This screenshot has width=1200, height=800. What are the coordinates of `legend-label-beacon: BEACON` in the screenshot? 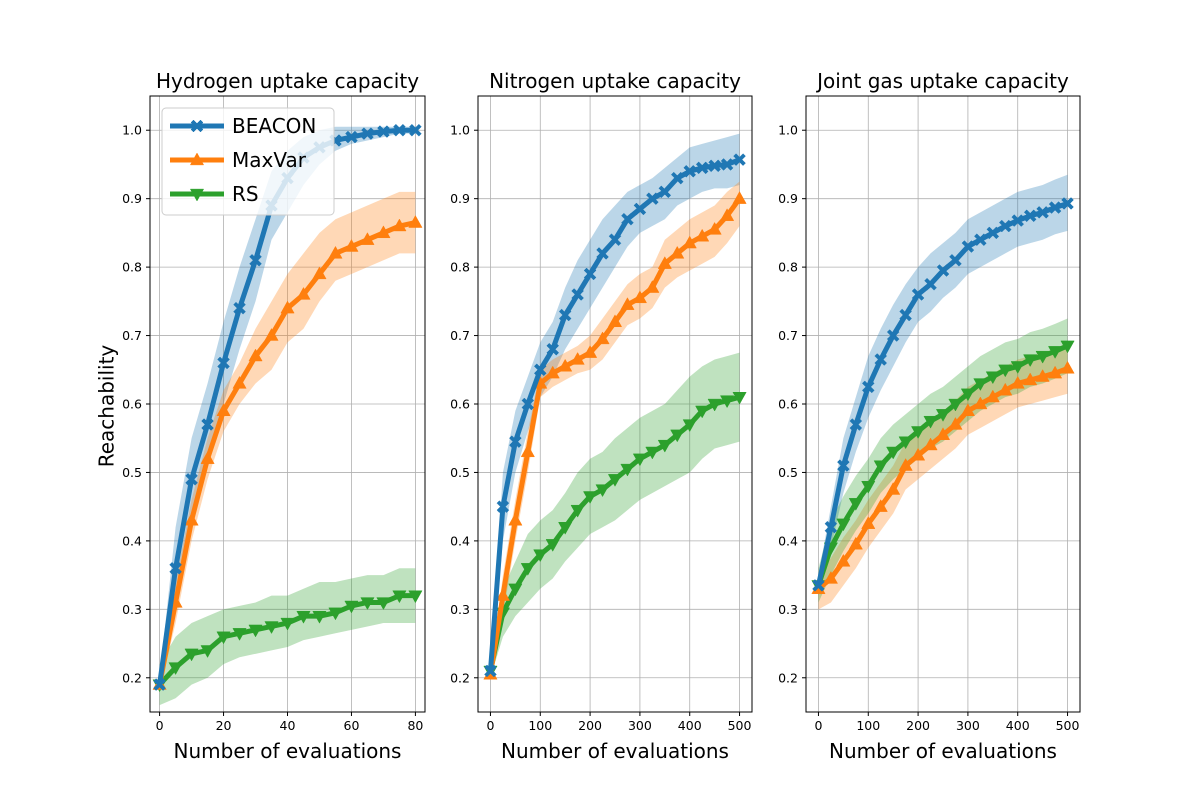 It's located at (274, 126).